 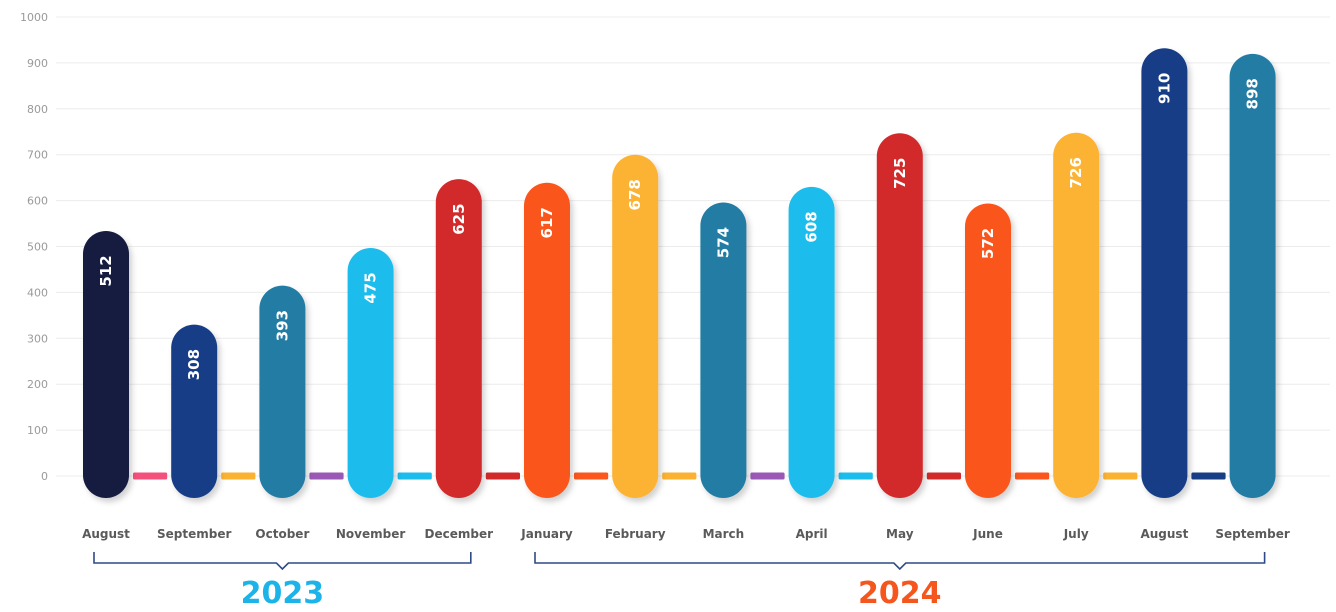 I want to click on y-axis-ticks: 0 100 200 300 400 500 600 700 800 900 1000, so click(x=34, y=247).